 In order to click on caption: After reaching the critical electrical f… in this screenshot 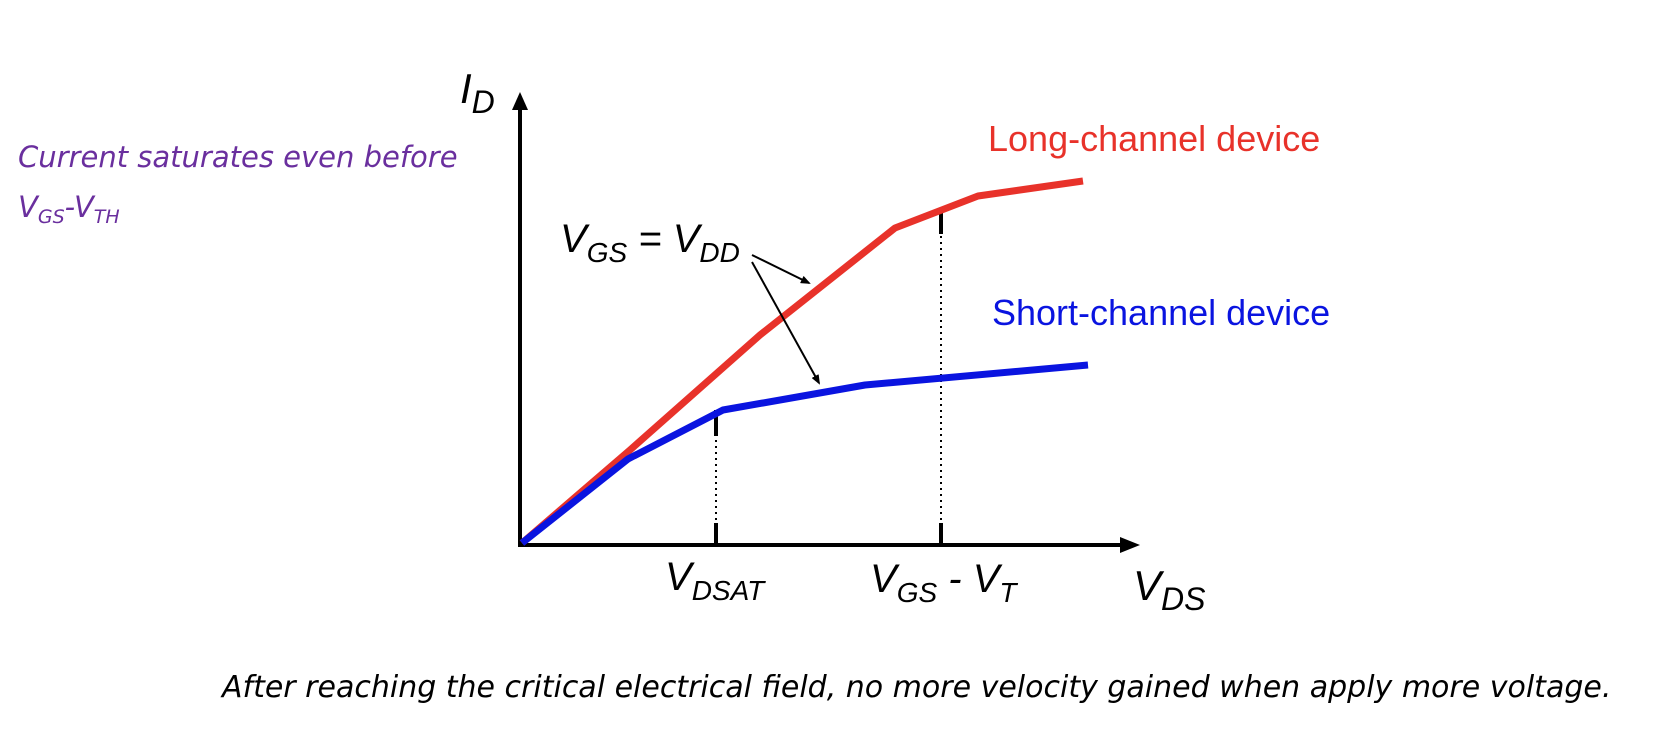, I will do `click(917, 687)`.